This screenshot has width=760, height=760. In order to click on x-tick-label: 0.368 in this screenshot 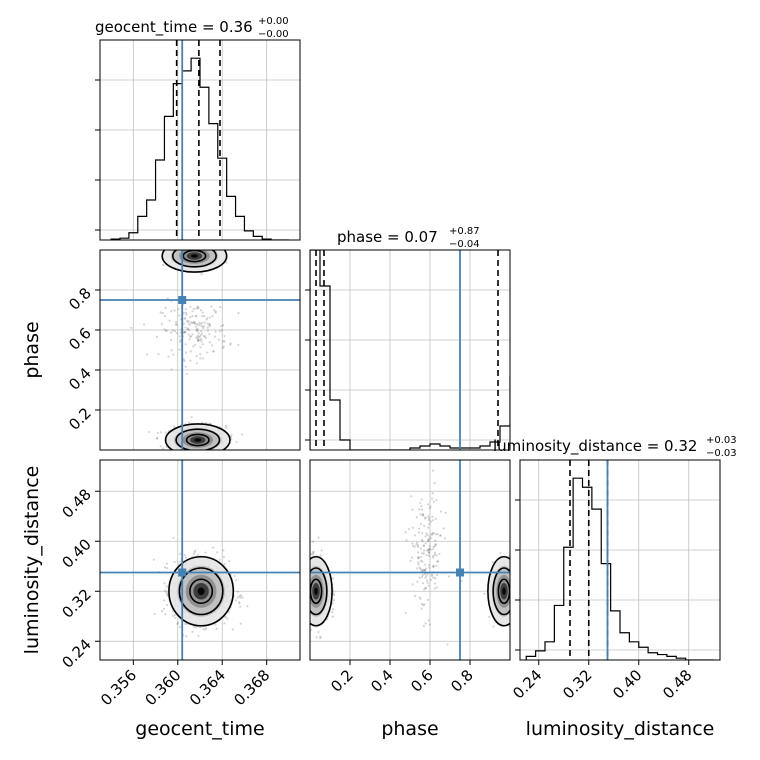, I will do `click(251, 687)`.